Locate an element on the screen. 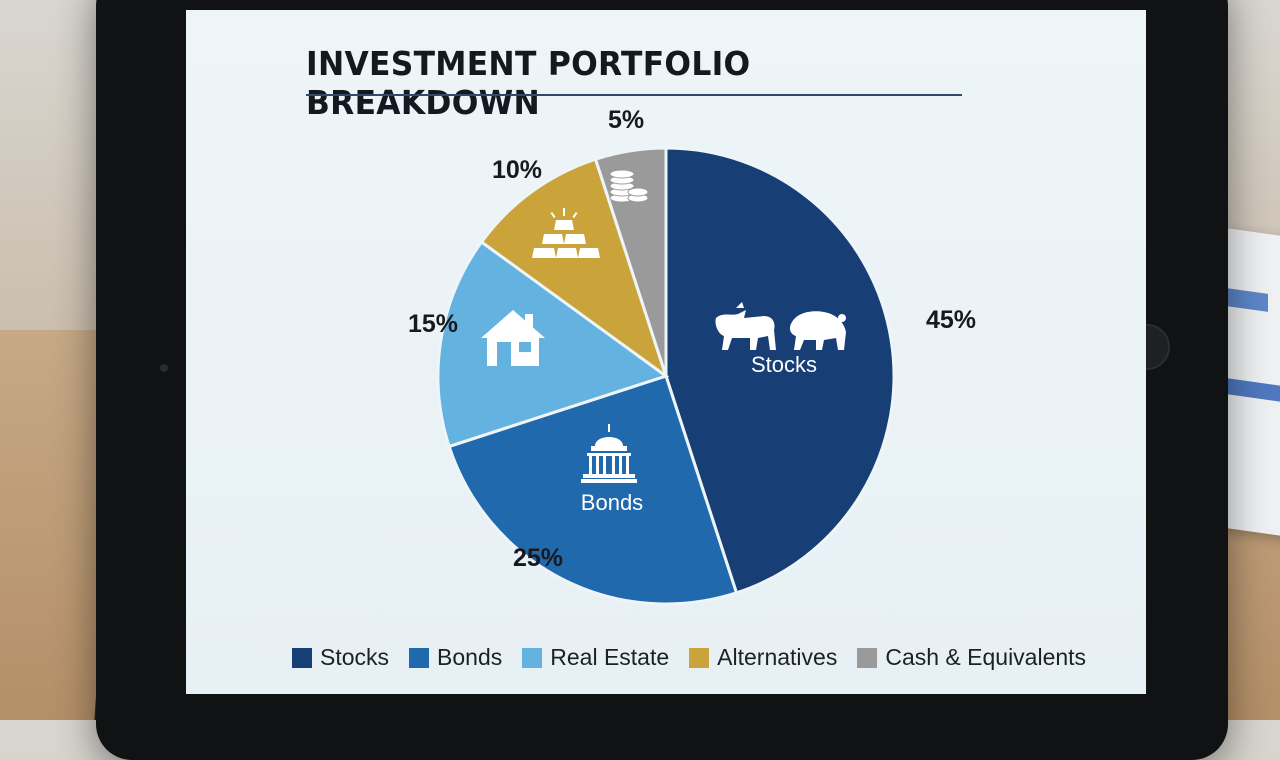 Image resolution: width=1280 pixels, height=760 pixels. pie-slice-bonds is located at coordinates (593, 490).